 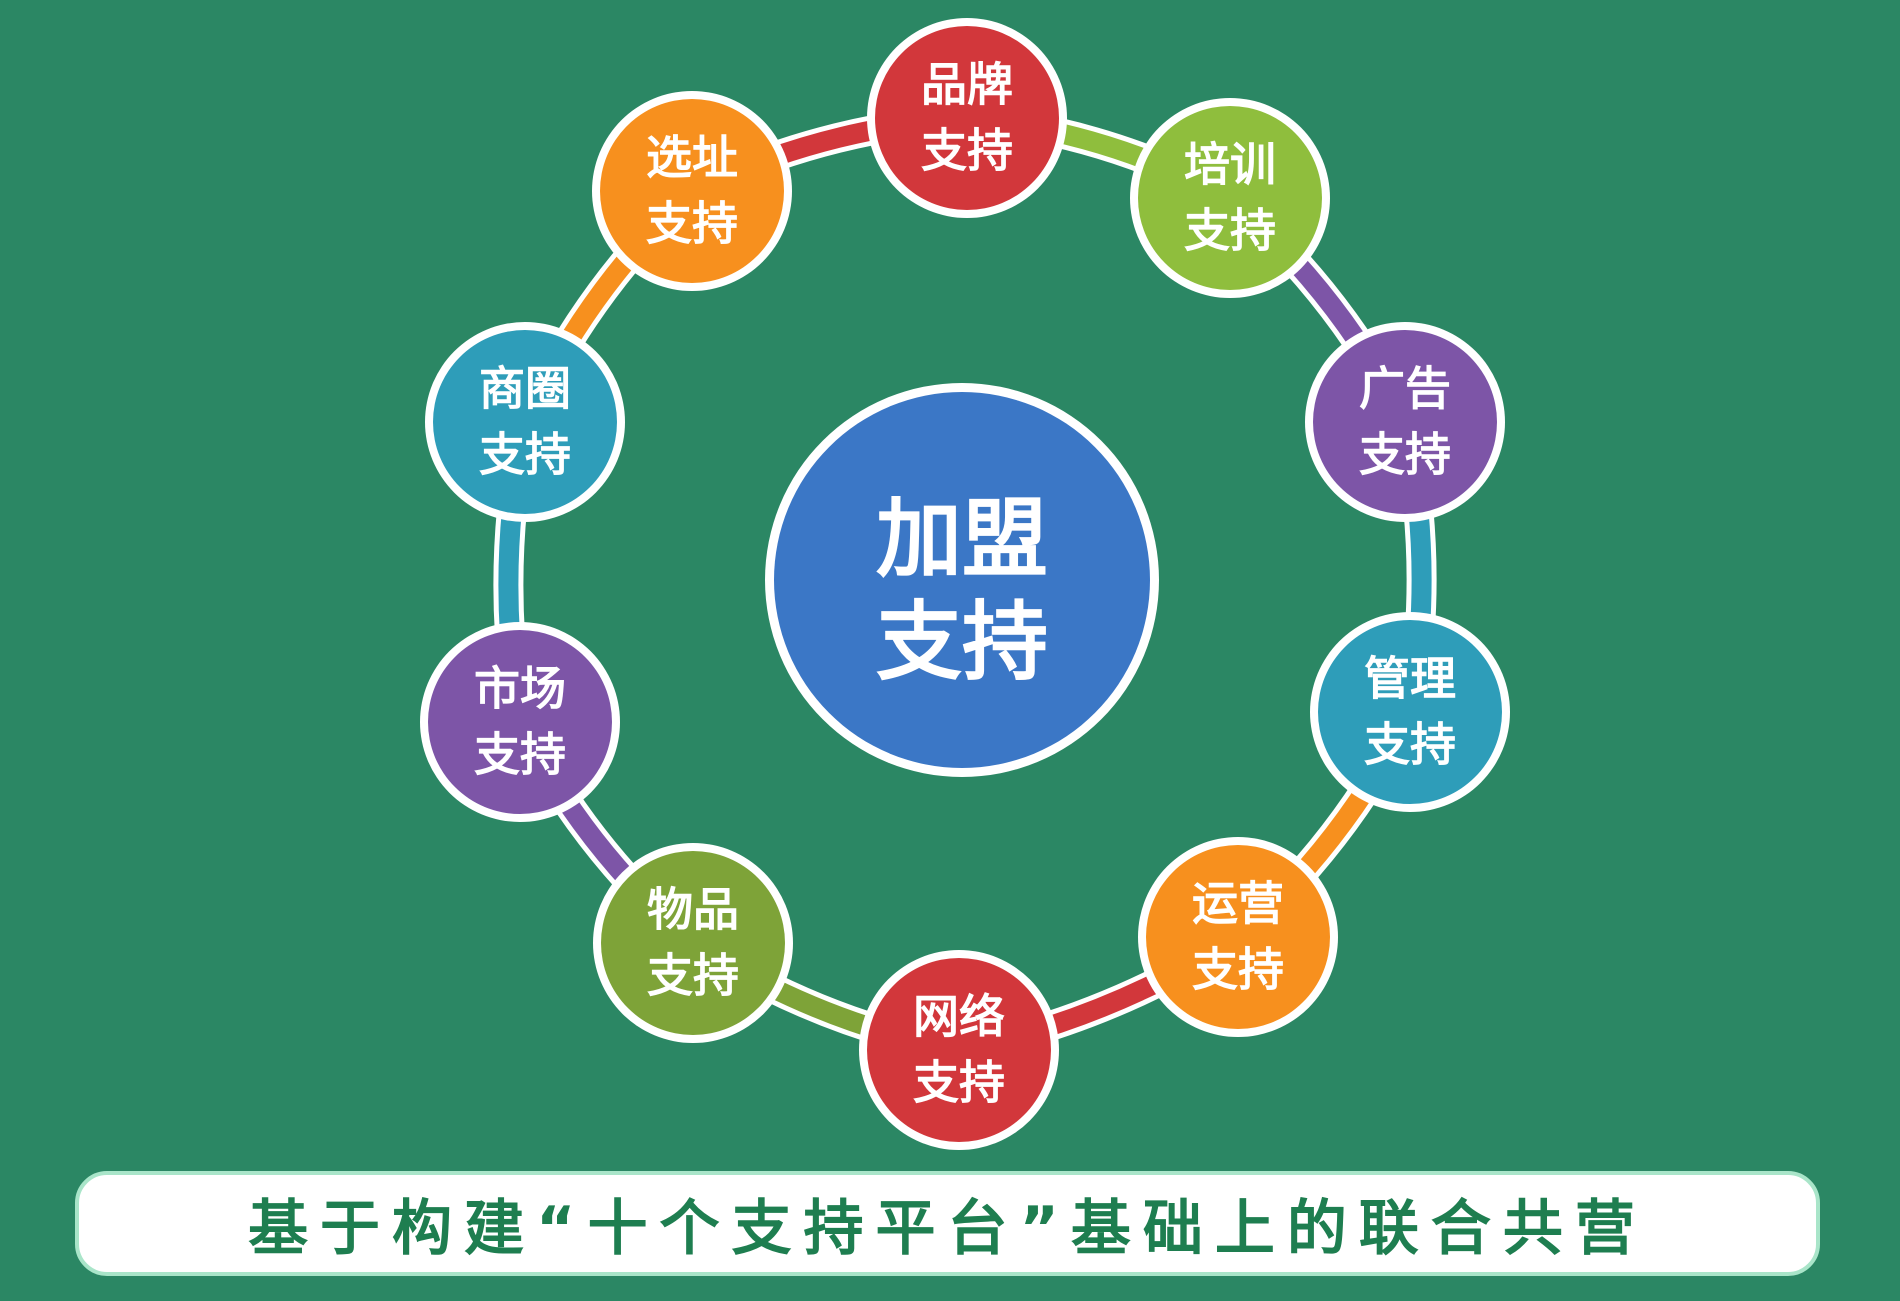 I want to click on node-label-line1: 物品, so click(x=693, y=910).